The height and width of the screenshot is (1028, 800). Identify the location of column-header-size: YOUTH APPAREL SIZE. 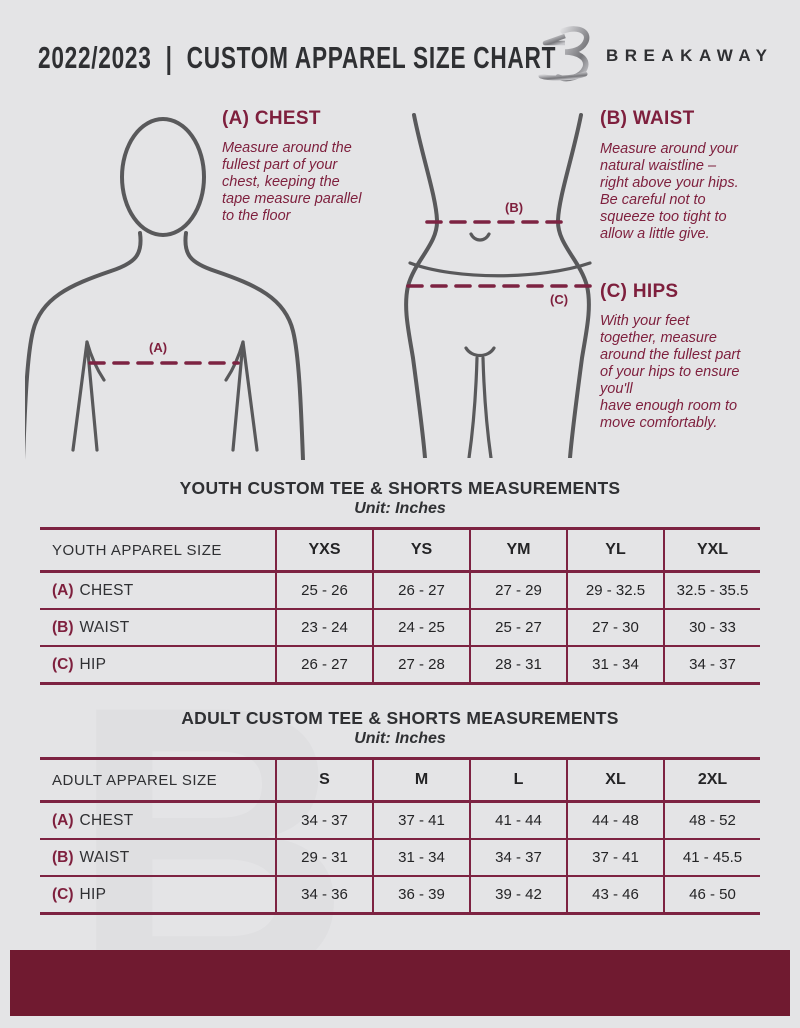
(137, 550).